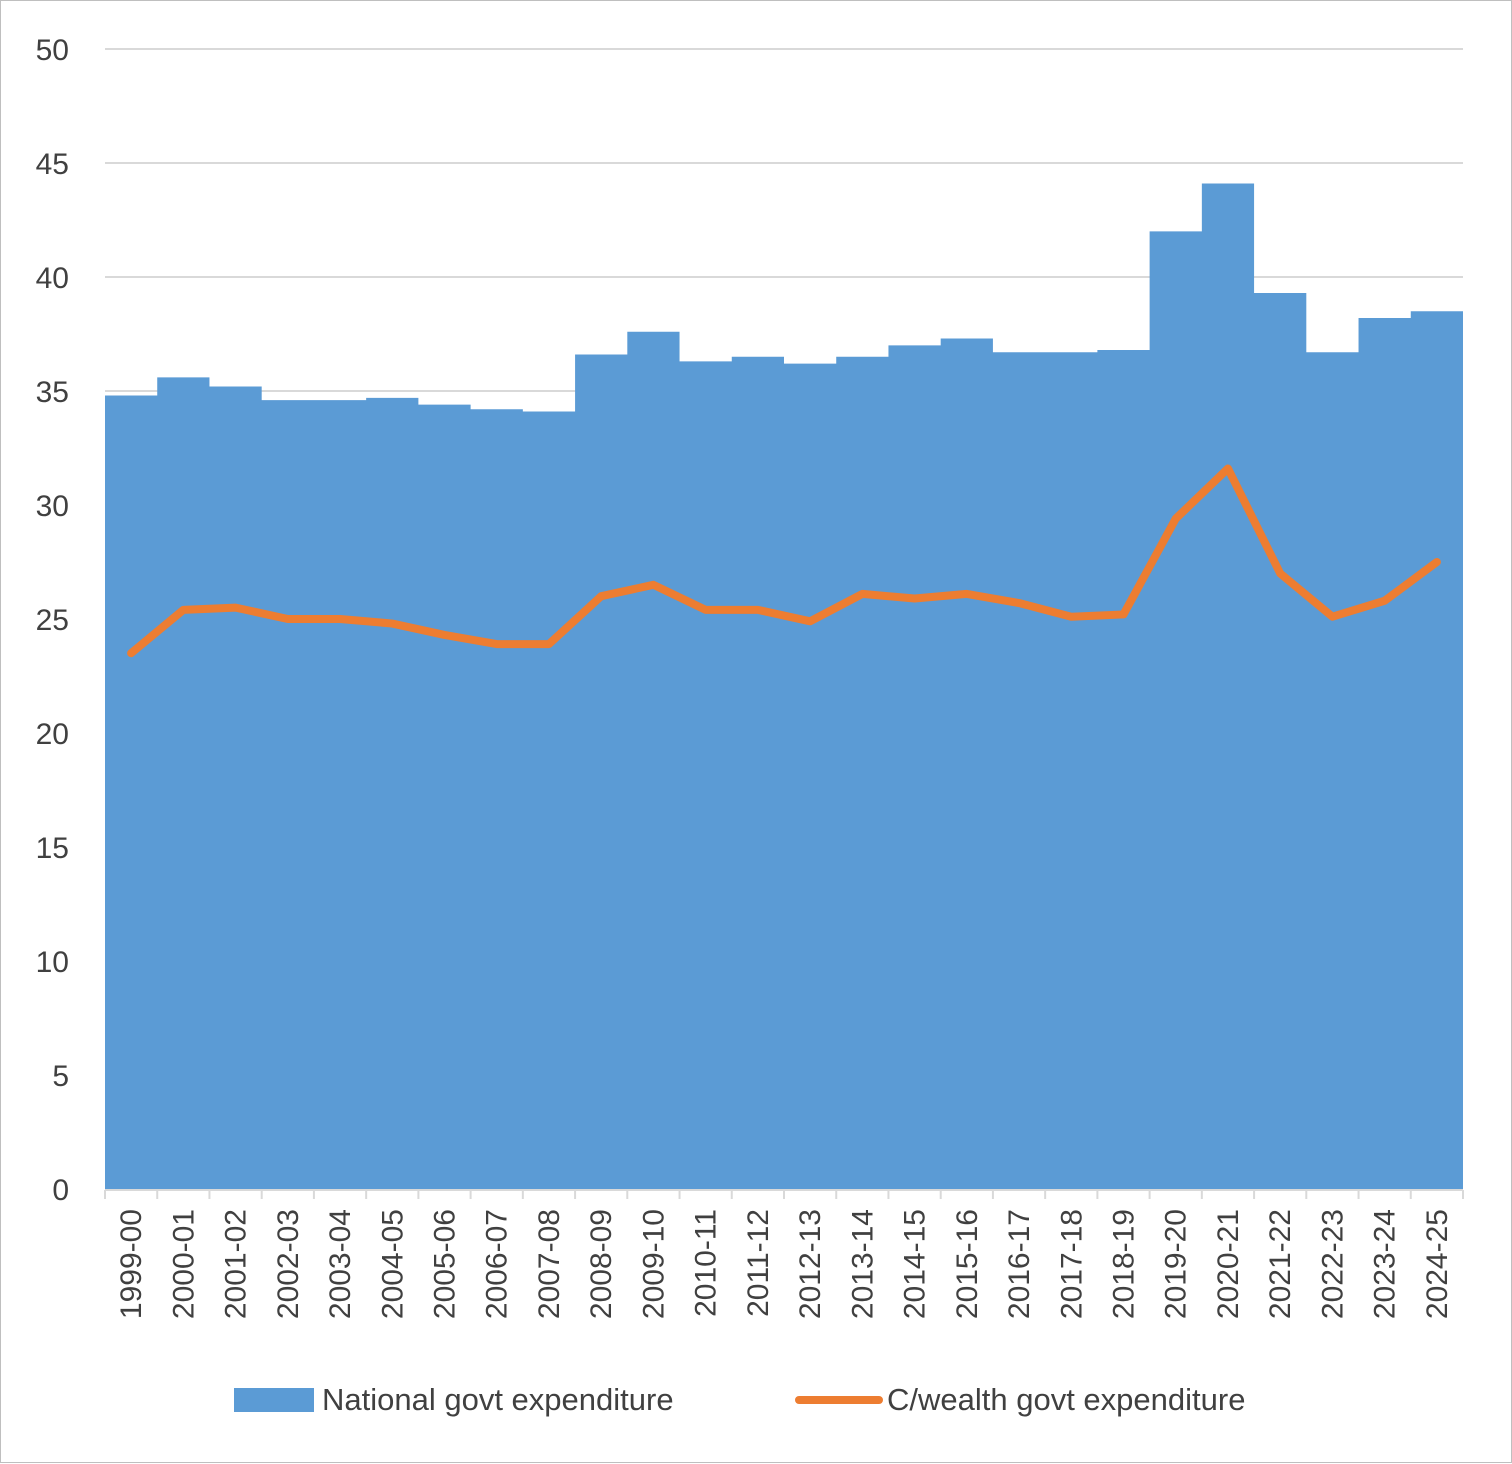  What do you see at coordinates (915, 1264) in the screenshot?
I see `x-tick-label: 2014-15` at bounding box center [915, 1264].